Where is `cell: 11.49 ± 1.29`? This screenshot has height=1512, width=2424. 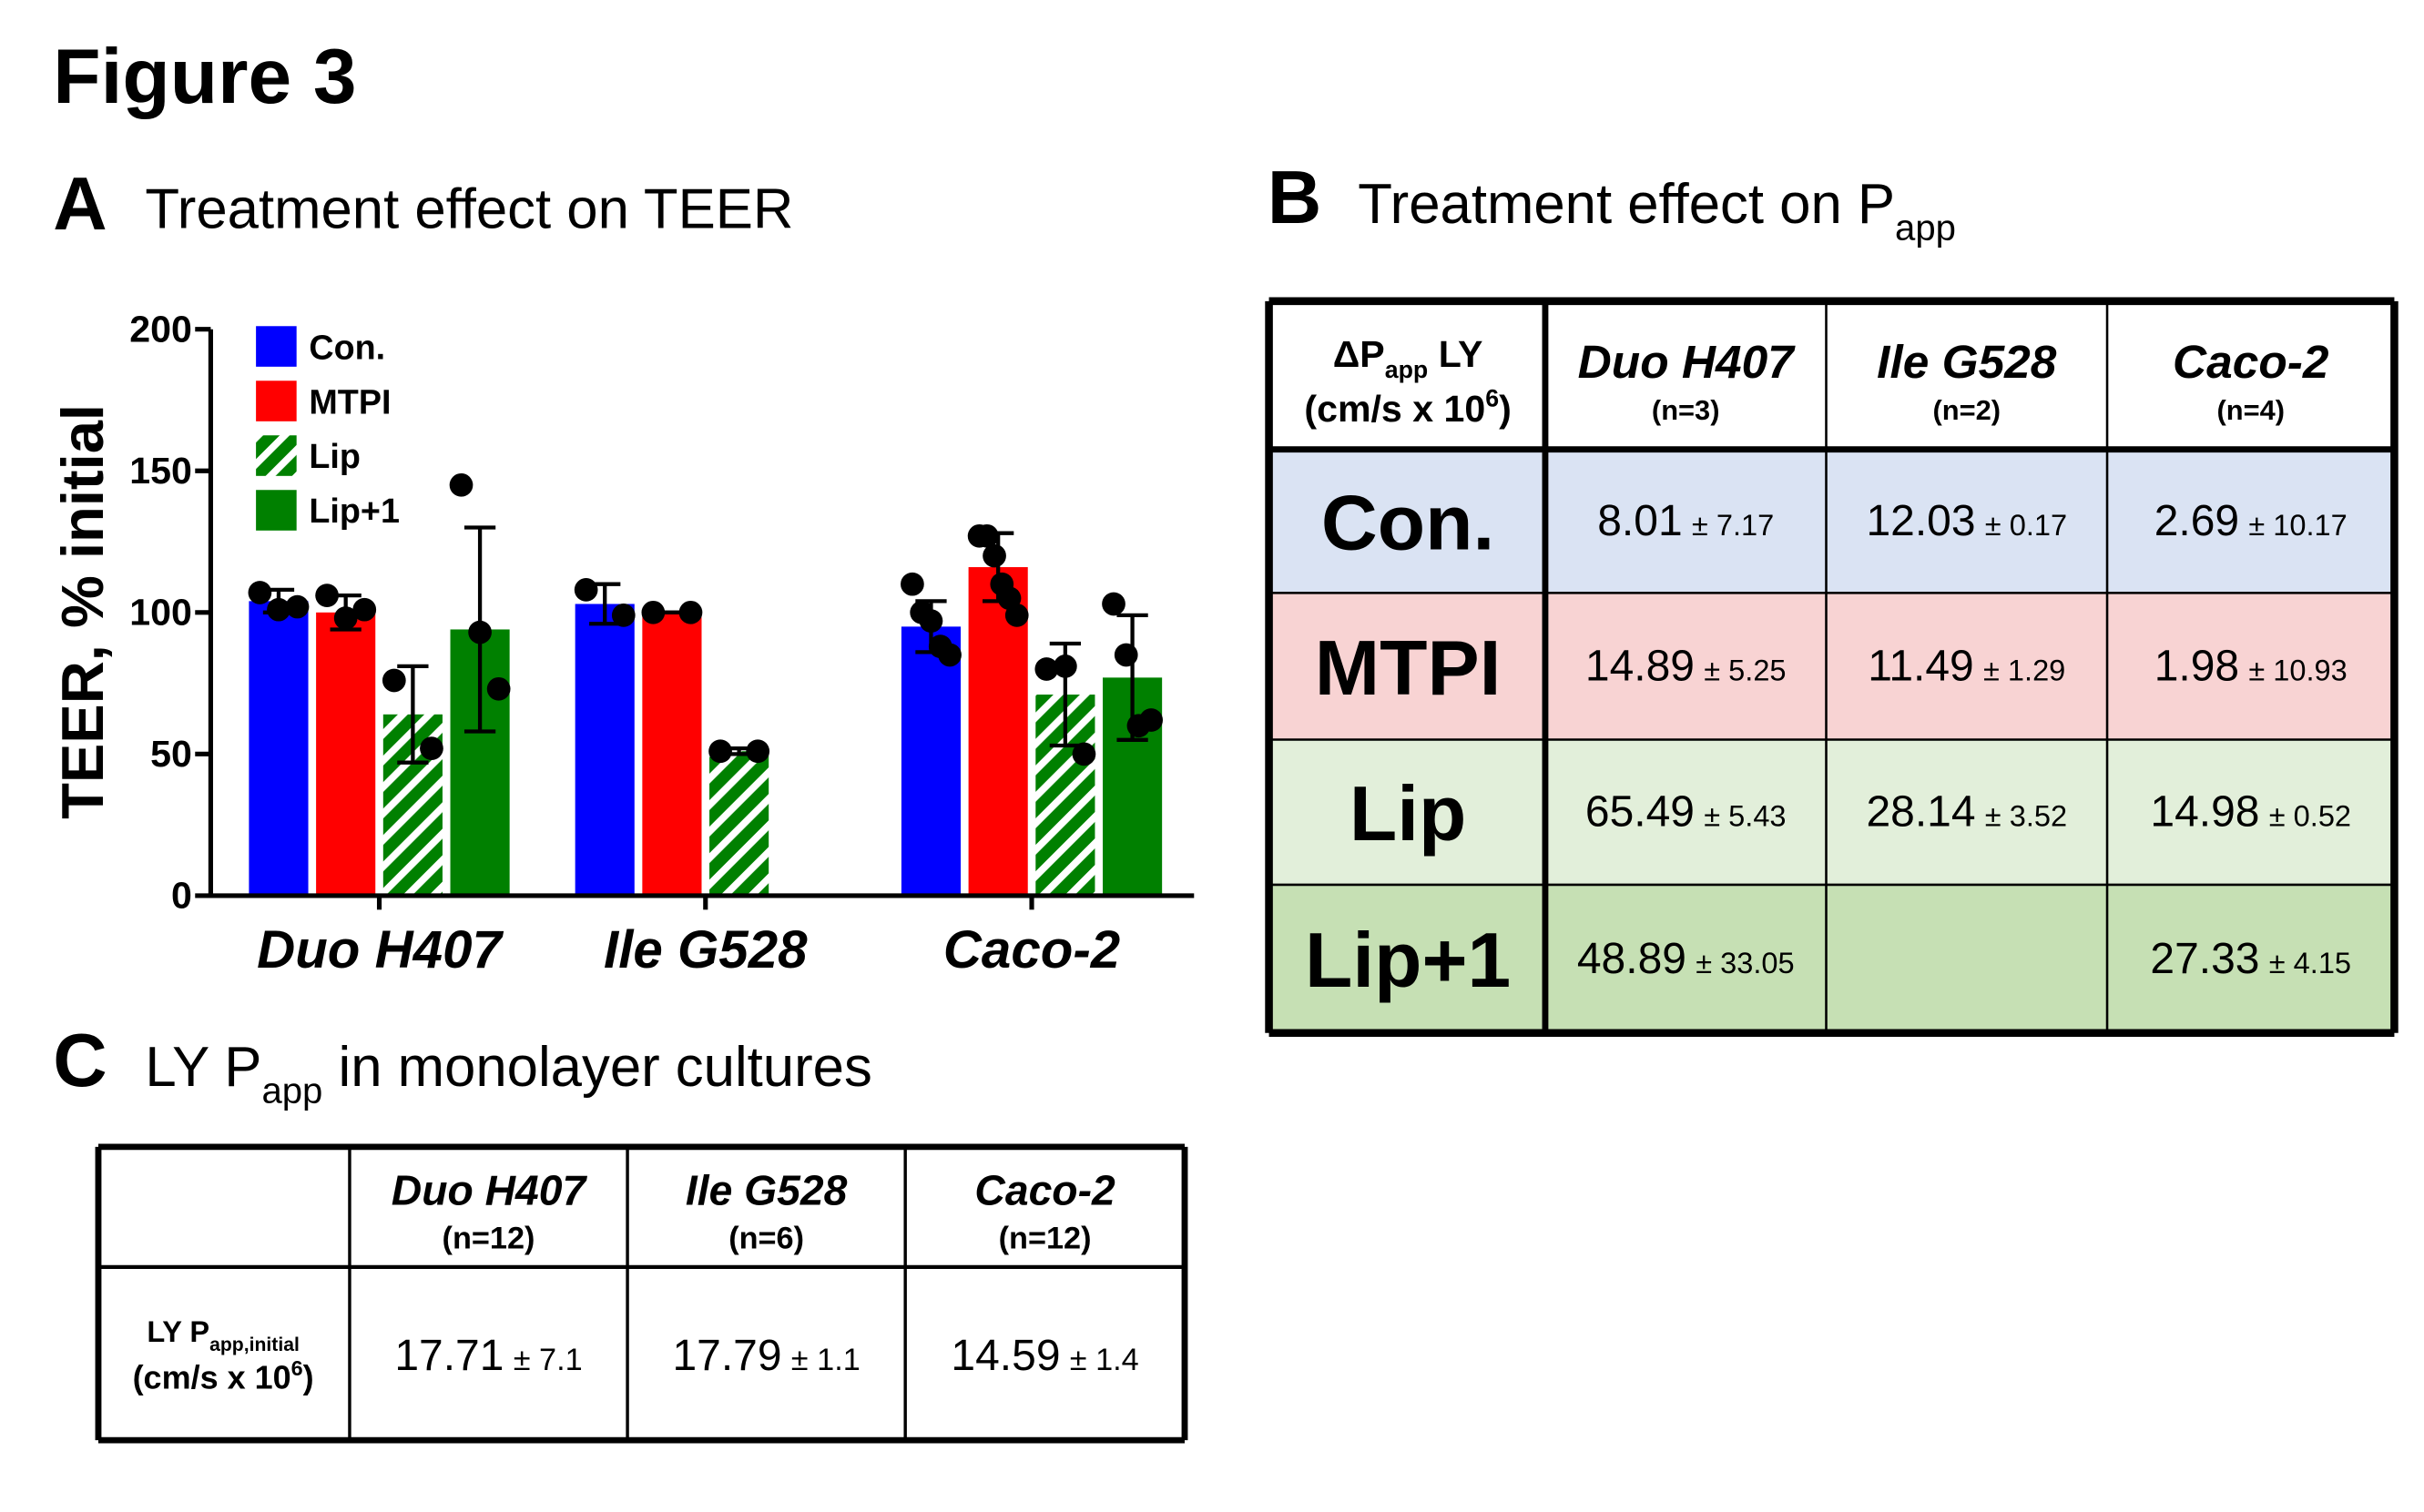
cell: 11.49 ± 1.29 is located at coordinates (1966, 666).